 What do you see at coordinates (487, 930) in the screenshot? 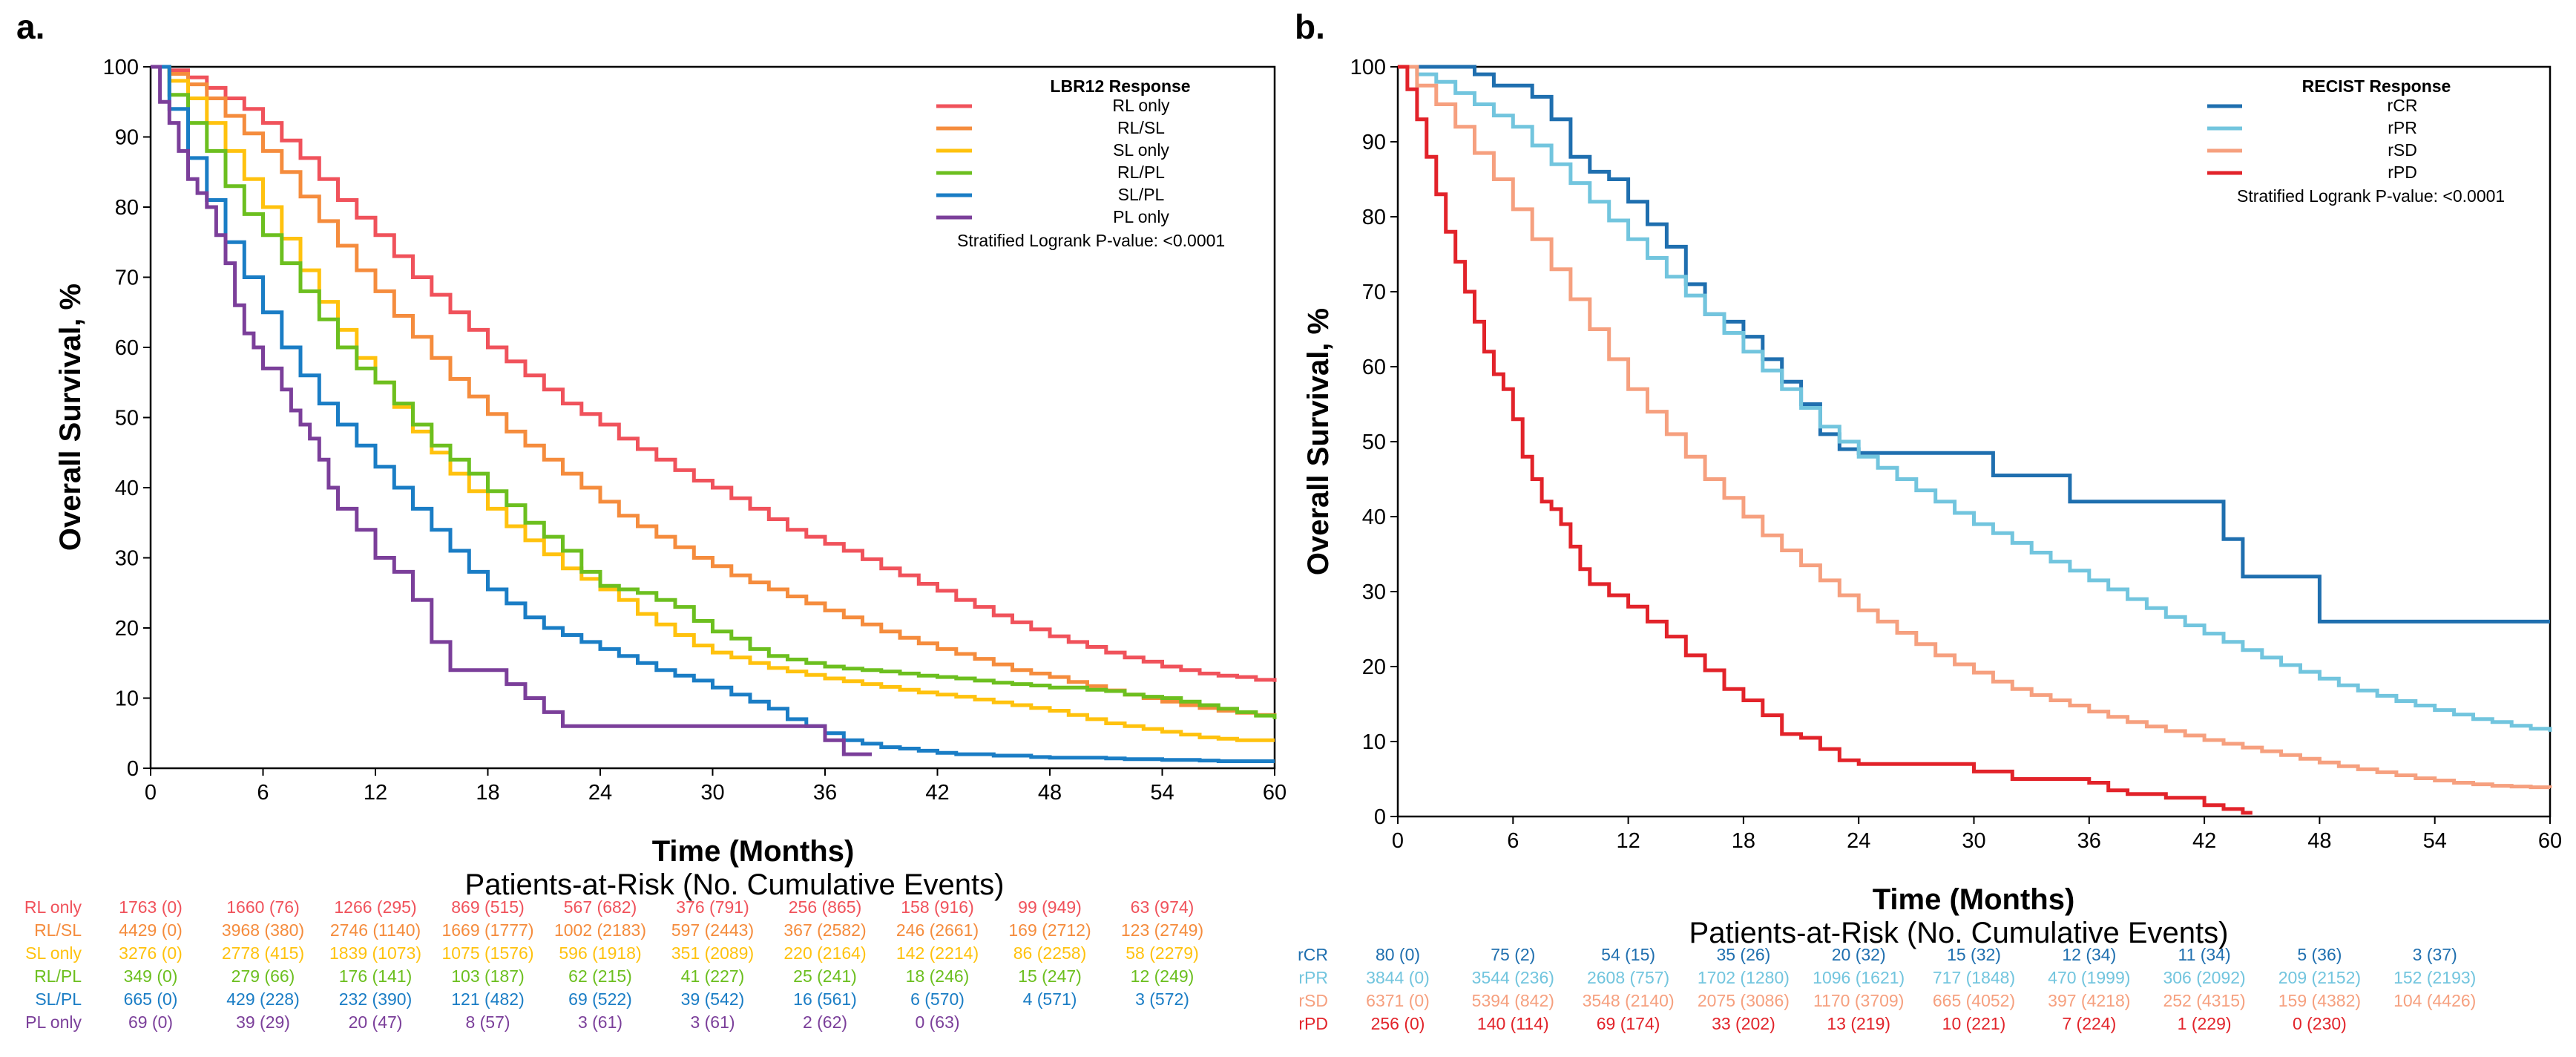
I see `risk-cell: 1669 (1777)` at bounding box center [487, 930].